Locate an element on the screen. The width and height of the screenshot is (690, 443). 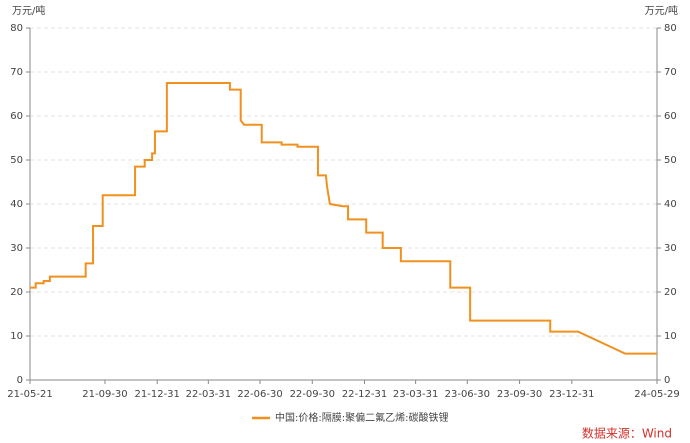
source: 数据来源：Wind is located at coordinates (627, 433).